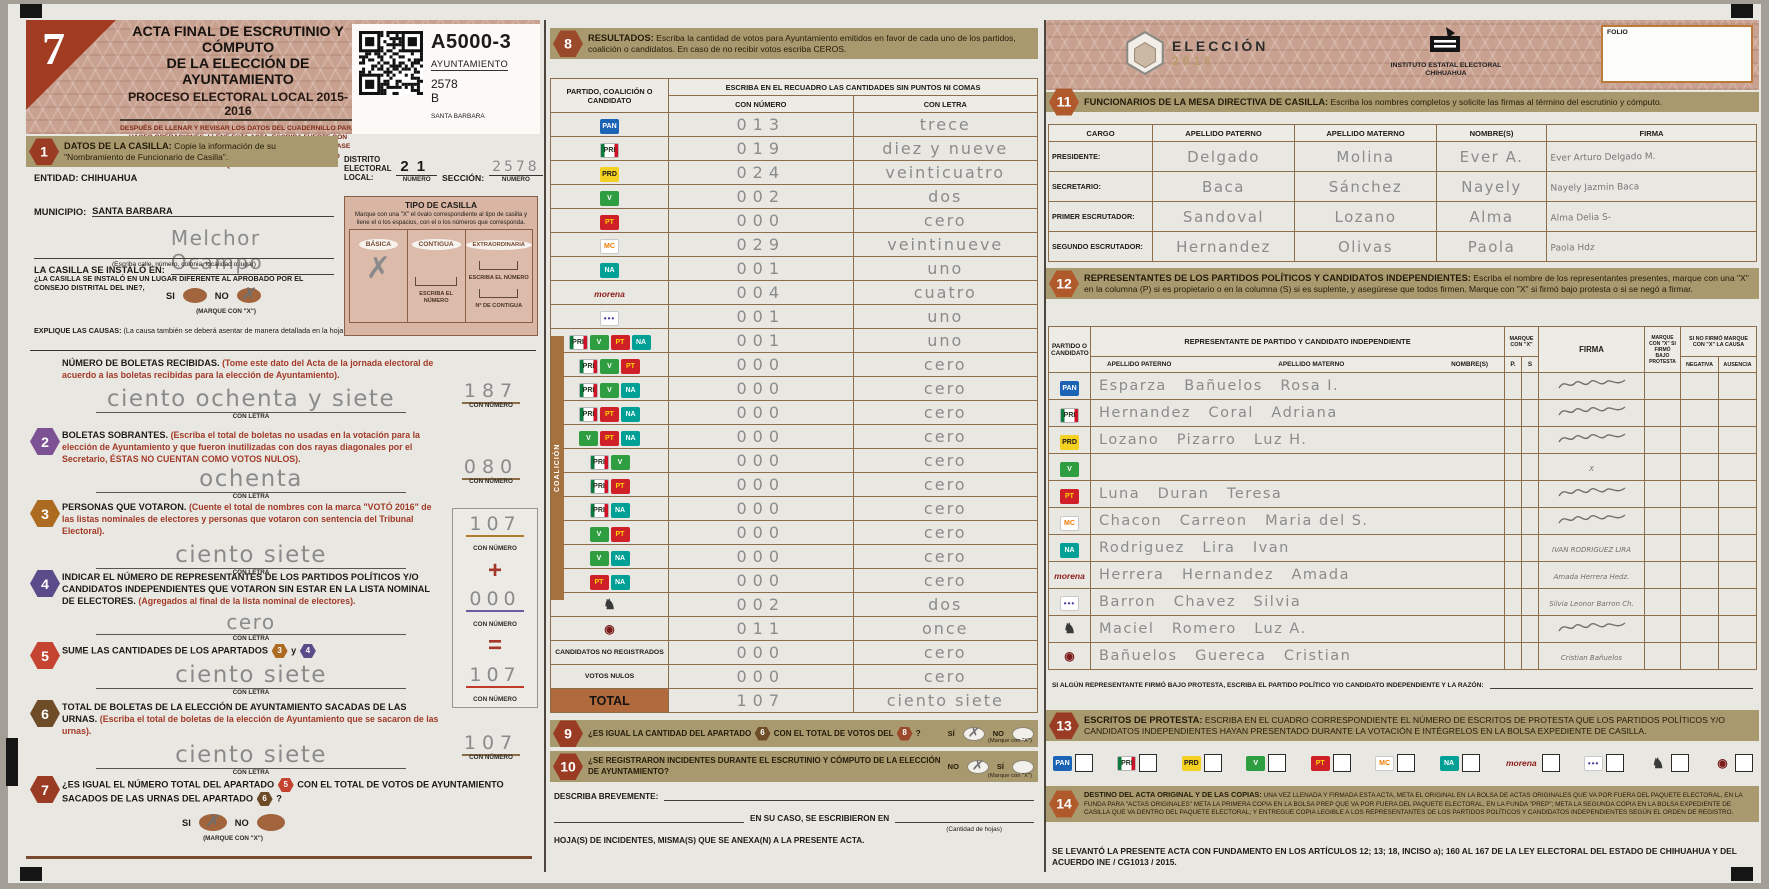 The width and height of the screenshot is (1769, 889). What do you see at coordinates (1064, 726) in the screenshot?
I see `section-13-badge: 13` at bounding box center [1064, 726].